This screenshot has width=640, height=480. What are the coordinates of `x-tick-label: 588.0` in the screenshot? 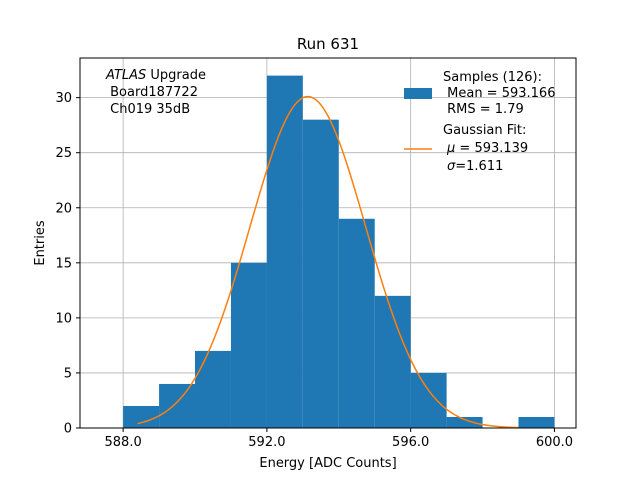 It's located at (123, 442).